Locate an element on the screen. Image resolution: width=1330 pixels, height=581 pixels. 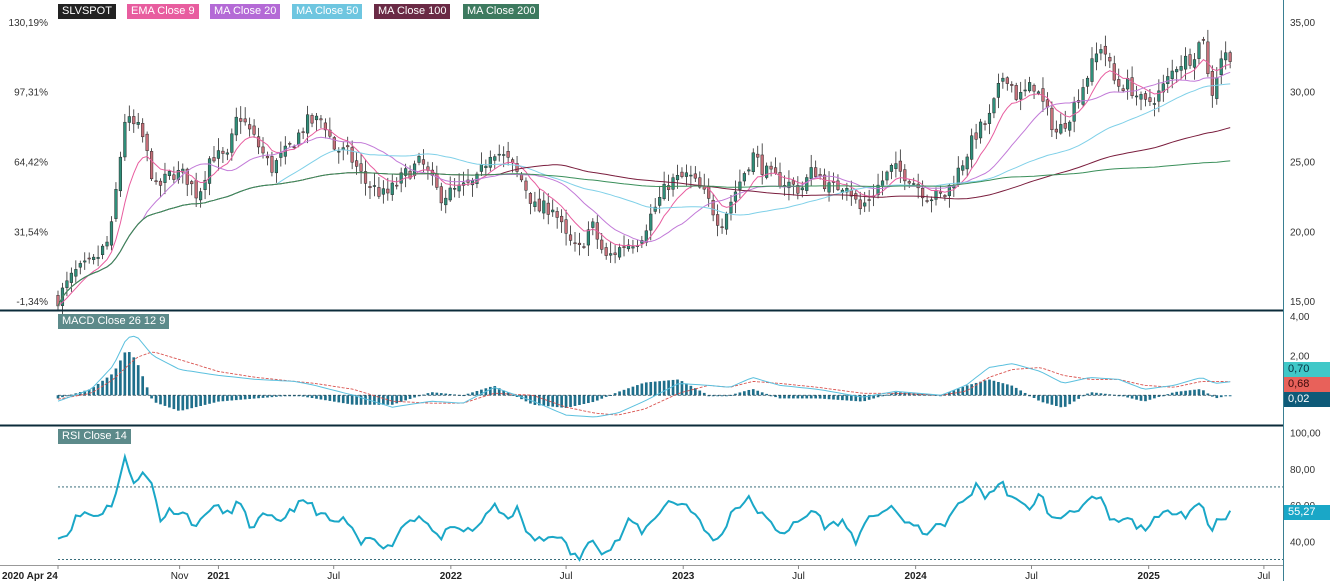
macd-line is located at coordinates (644, 376).